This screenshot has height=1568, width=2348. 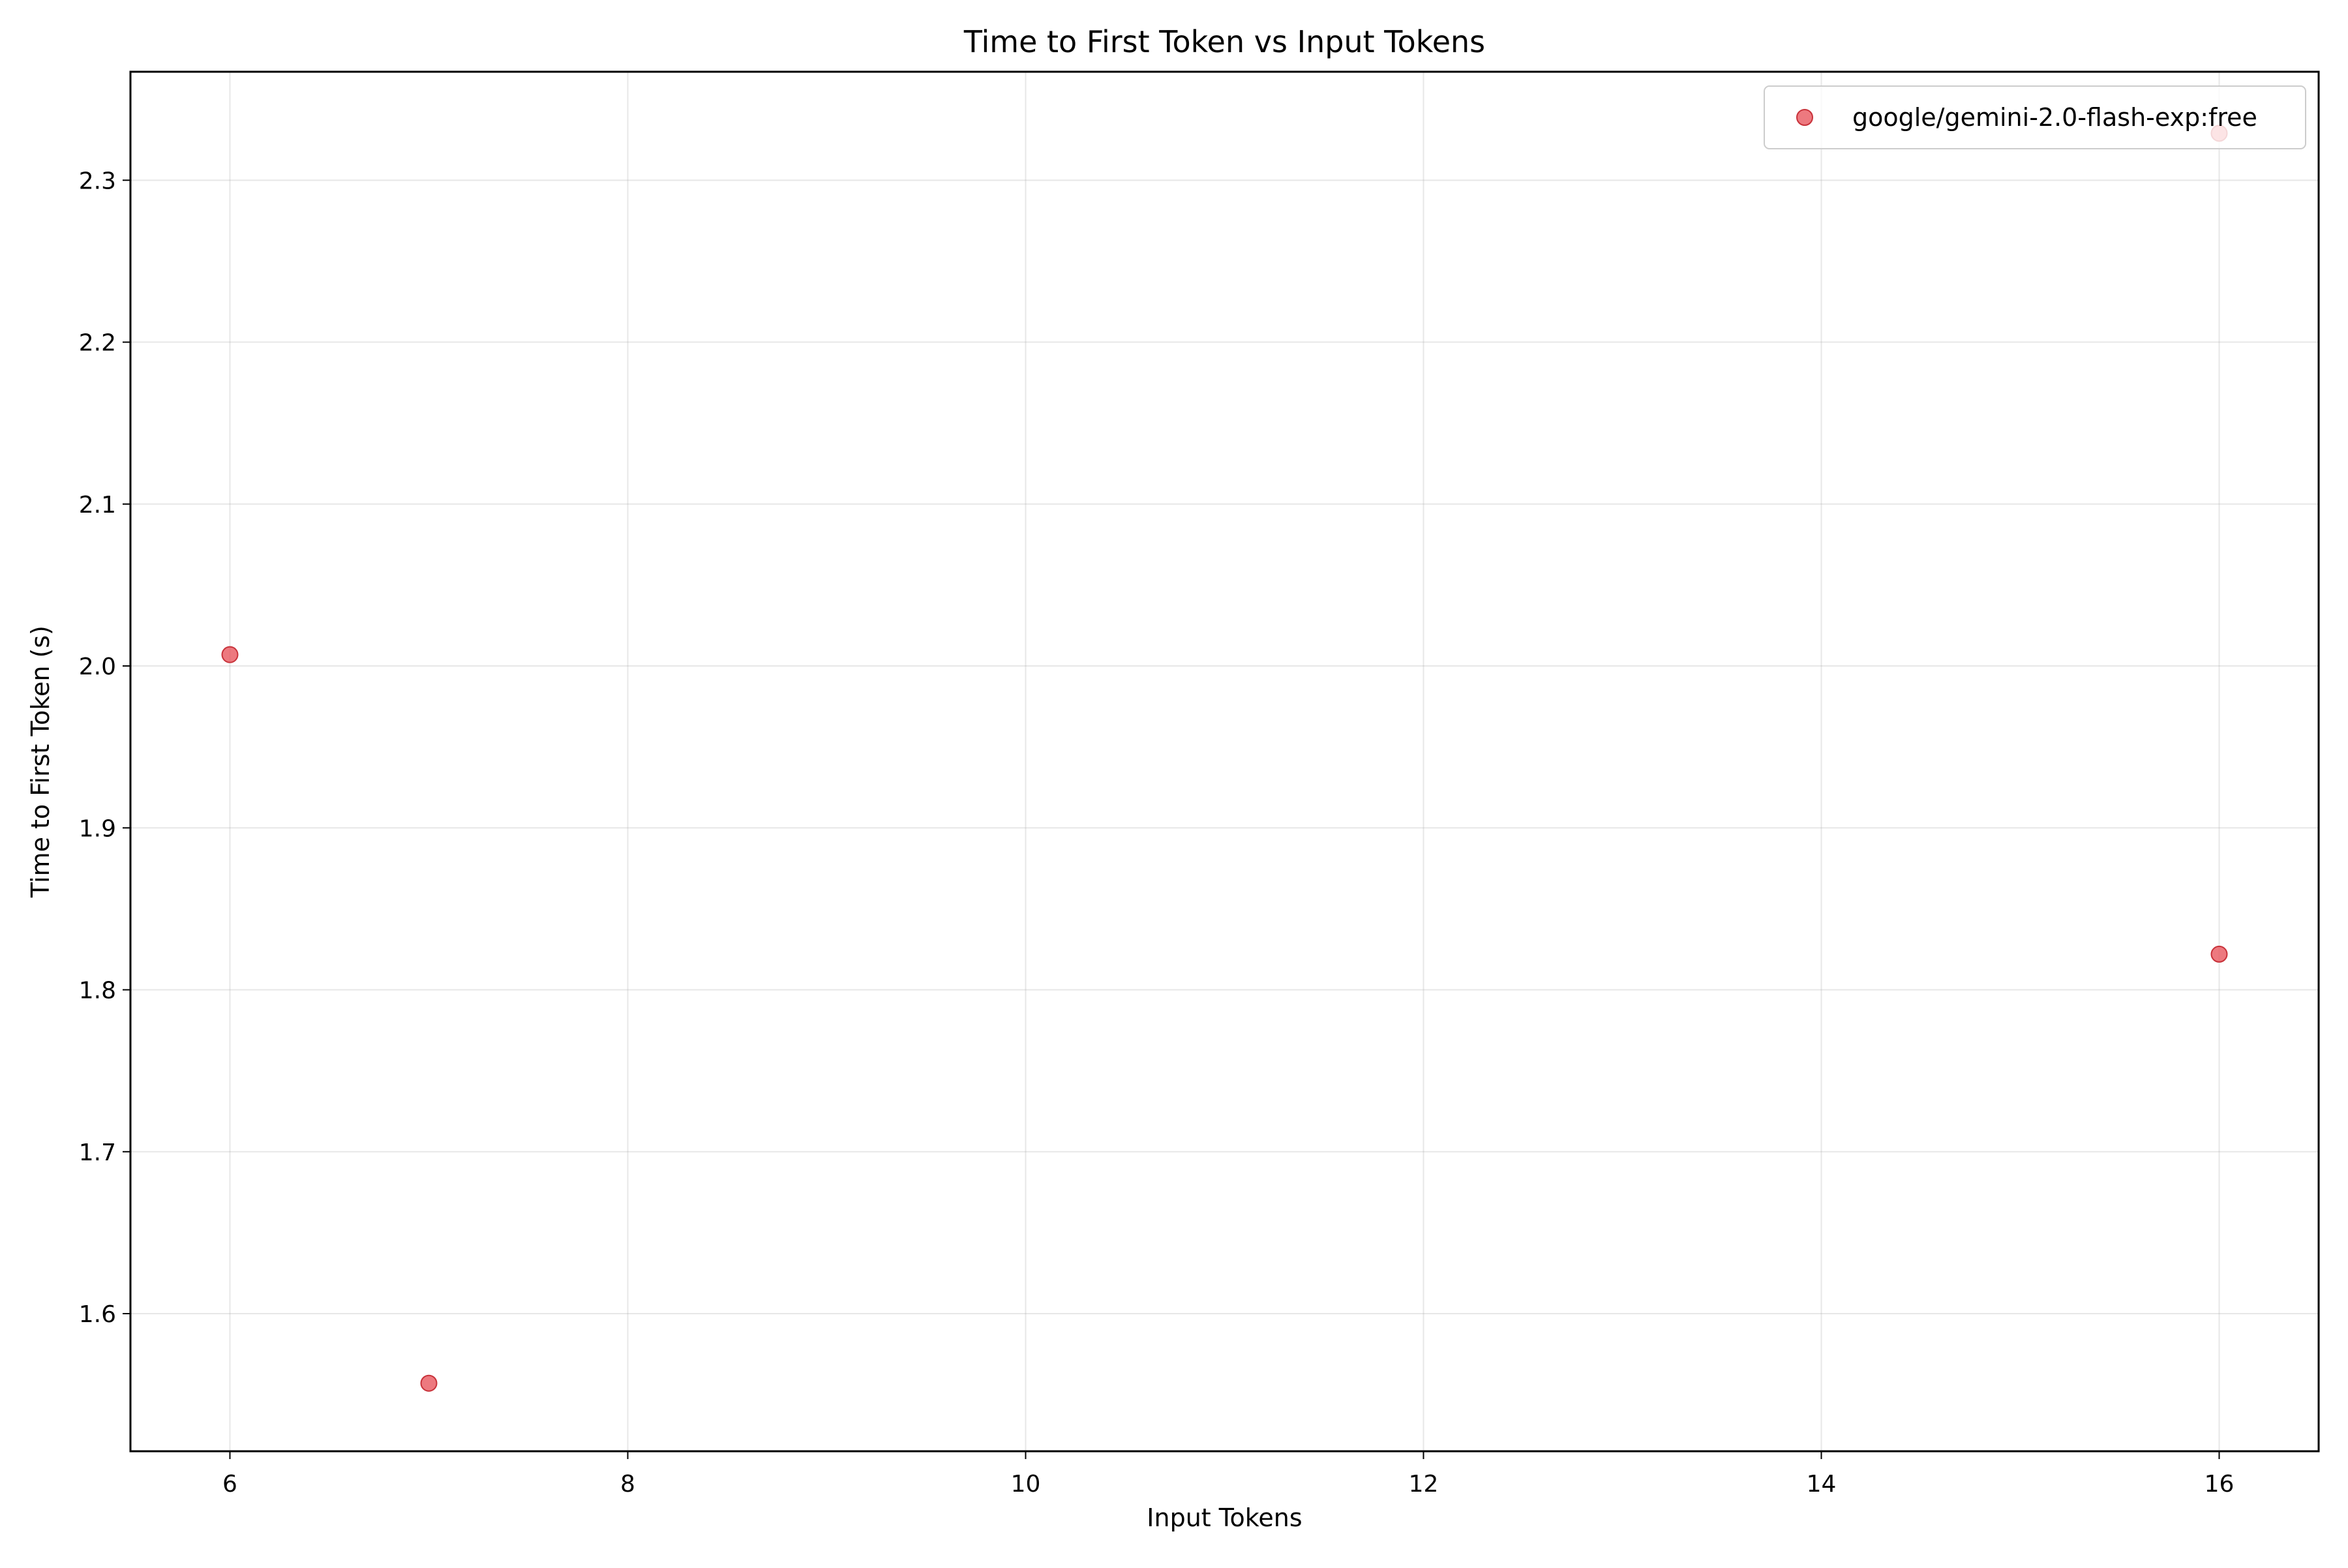 What do you see at coordinates (98, 1152) in the screenshot?
I see `y-tick-label: 1.7` at bounding box center [98, 1152].